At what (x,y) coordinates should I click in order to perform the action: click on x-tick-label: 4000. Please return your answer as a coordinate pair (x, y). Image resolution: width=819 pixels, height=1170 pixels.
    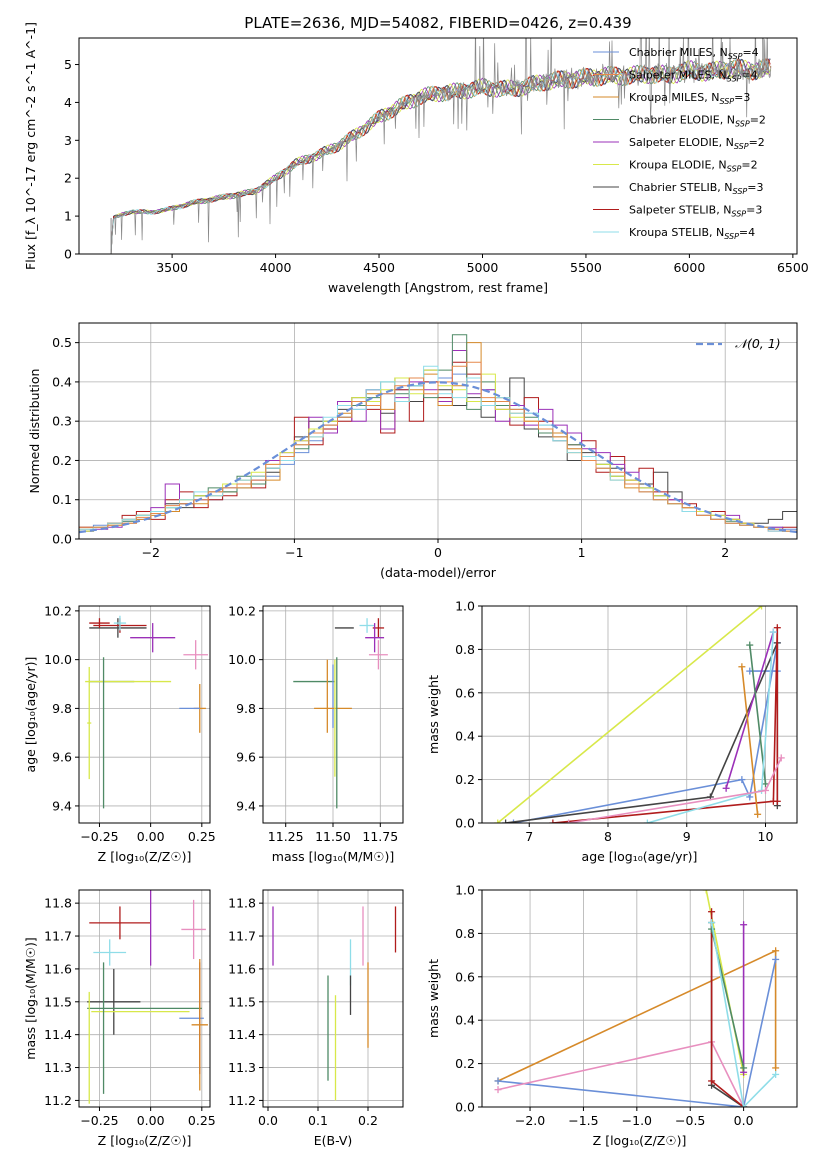
    Looking at the image, I should click on (276, 267).